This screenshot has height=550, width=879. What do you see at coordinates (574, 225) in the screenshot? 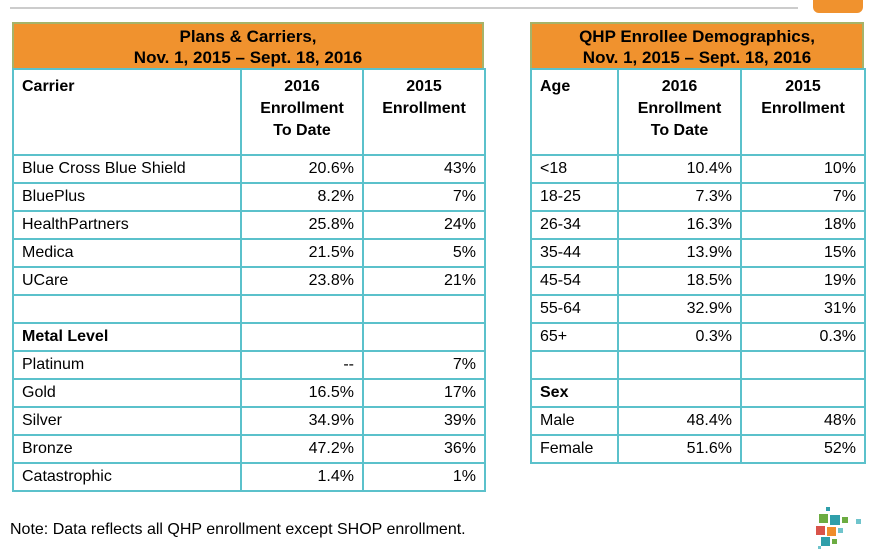
I see `row-label-cell: 26-34` at bounding box center [574, 225].